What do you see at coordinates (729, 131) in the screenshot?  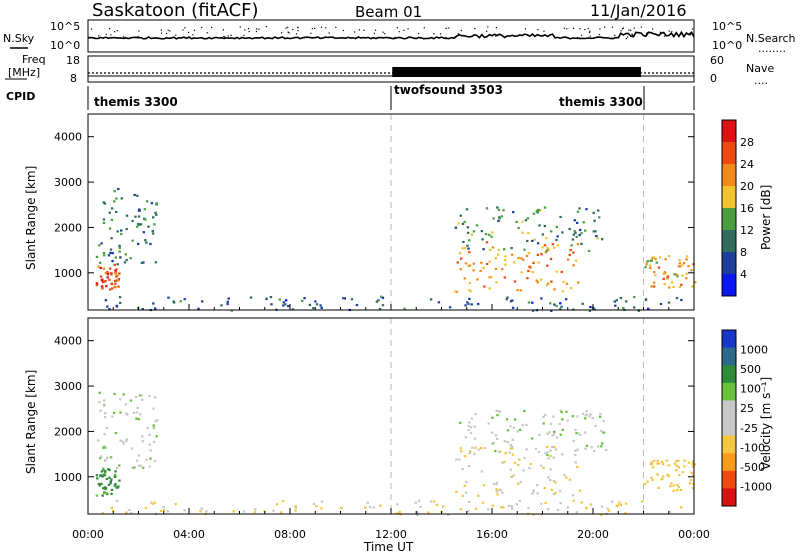 I see `colorbar-segment` at bounding box center [729, 131].